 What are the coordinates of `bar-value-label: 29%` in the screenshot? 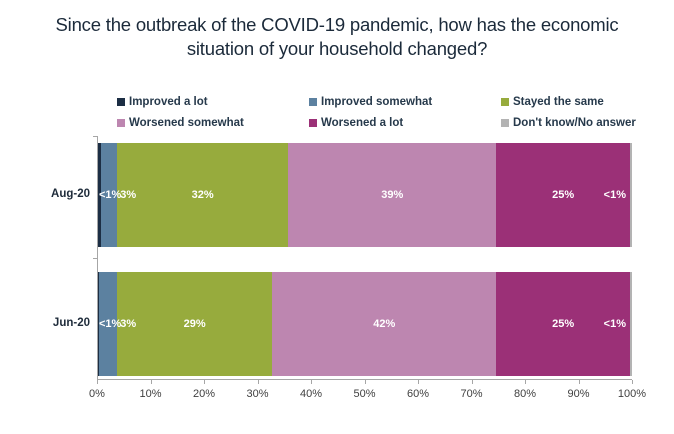 It's located at (194, 324).